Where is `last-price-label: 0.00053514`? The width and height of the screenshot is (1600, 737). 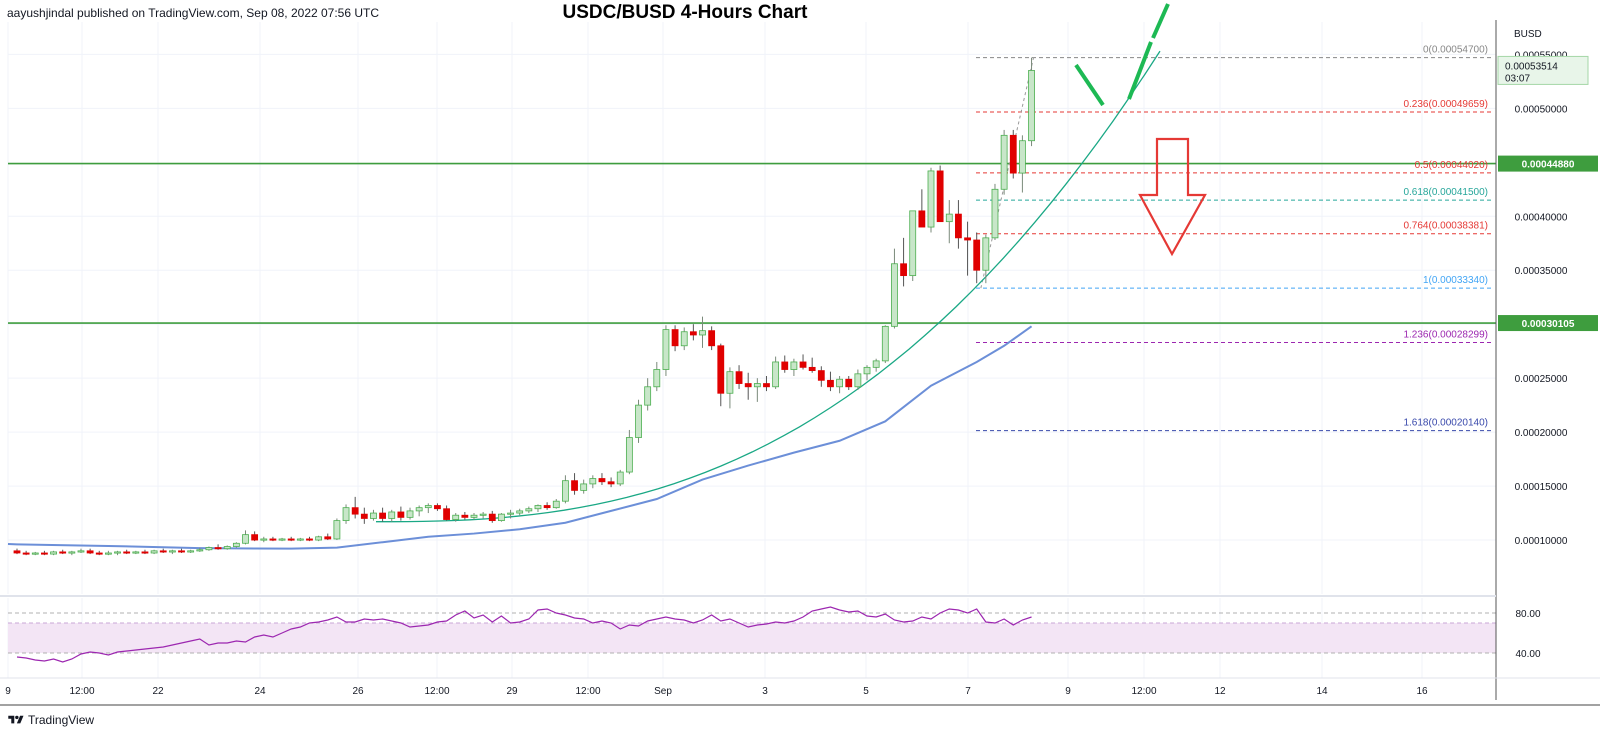 last-price-label: 0.00053514 is located at coordinates (1531, 66).